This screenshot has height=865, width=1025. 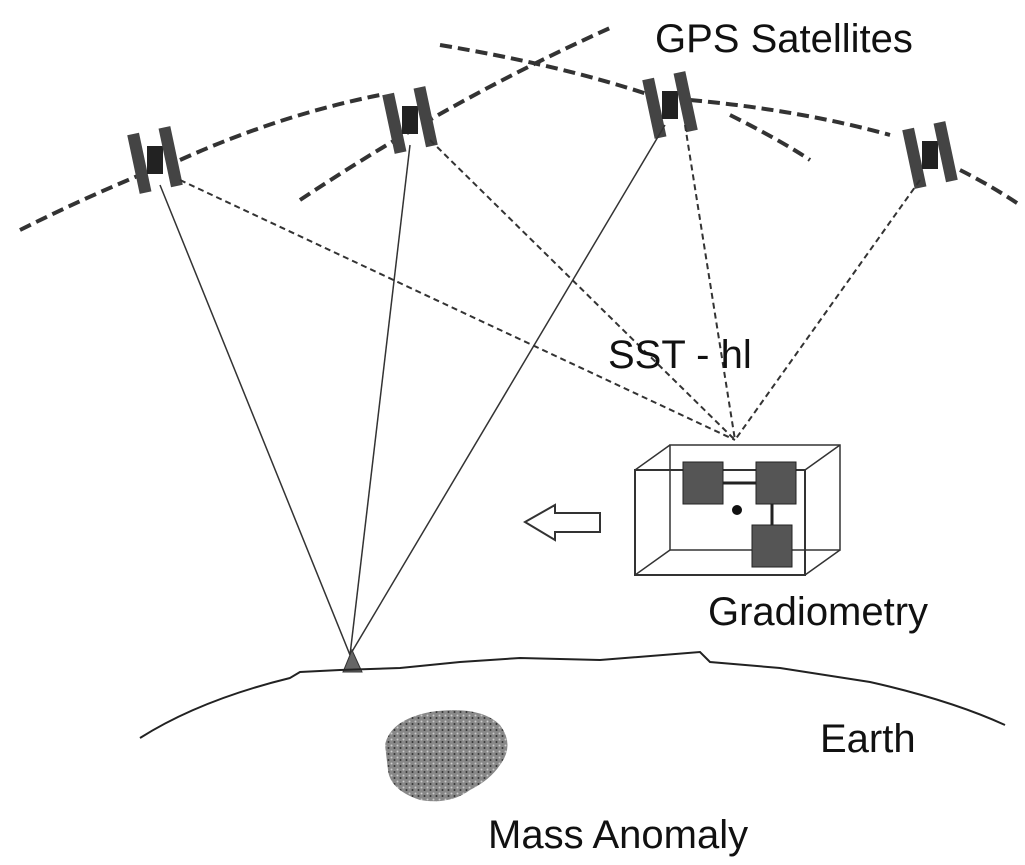 What do you see at coordinates (618, 835) in the screenshot?
I see `mass-label: Mass Anomaly` at bounding box center [618, 835].